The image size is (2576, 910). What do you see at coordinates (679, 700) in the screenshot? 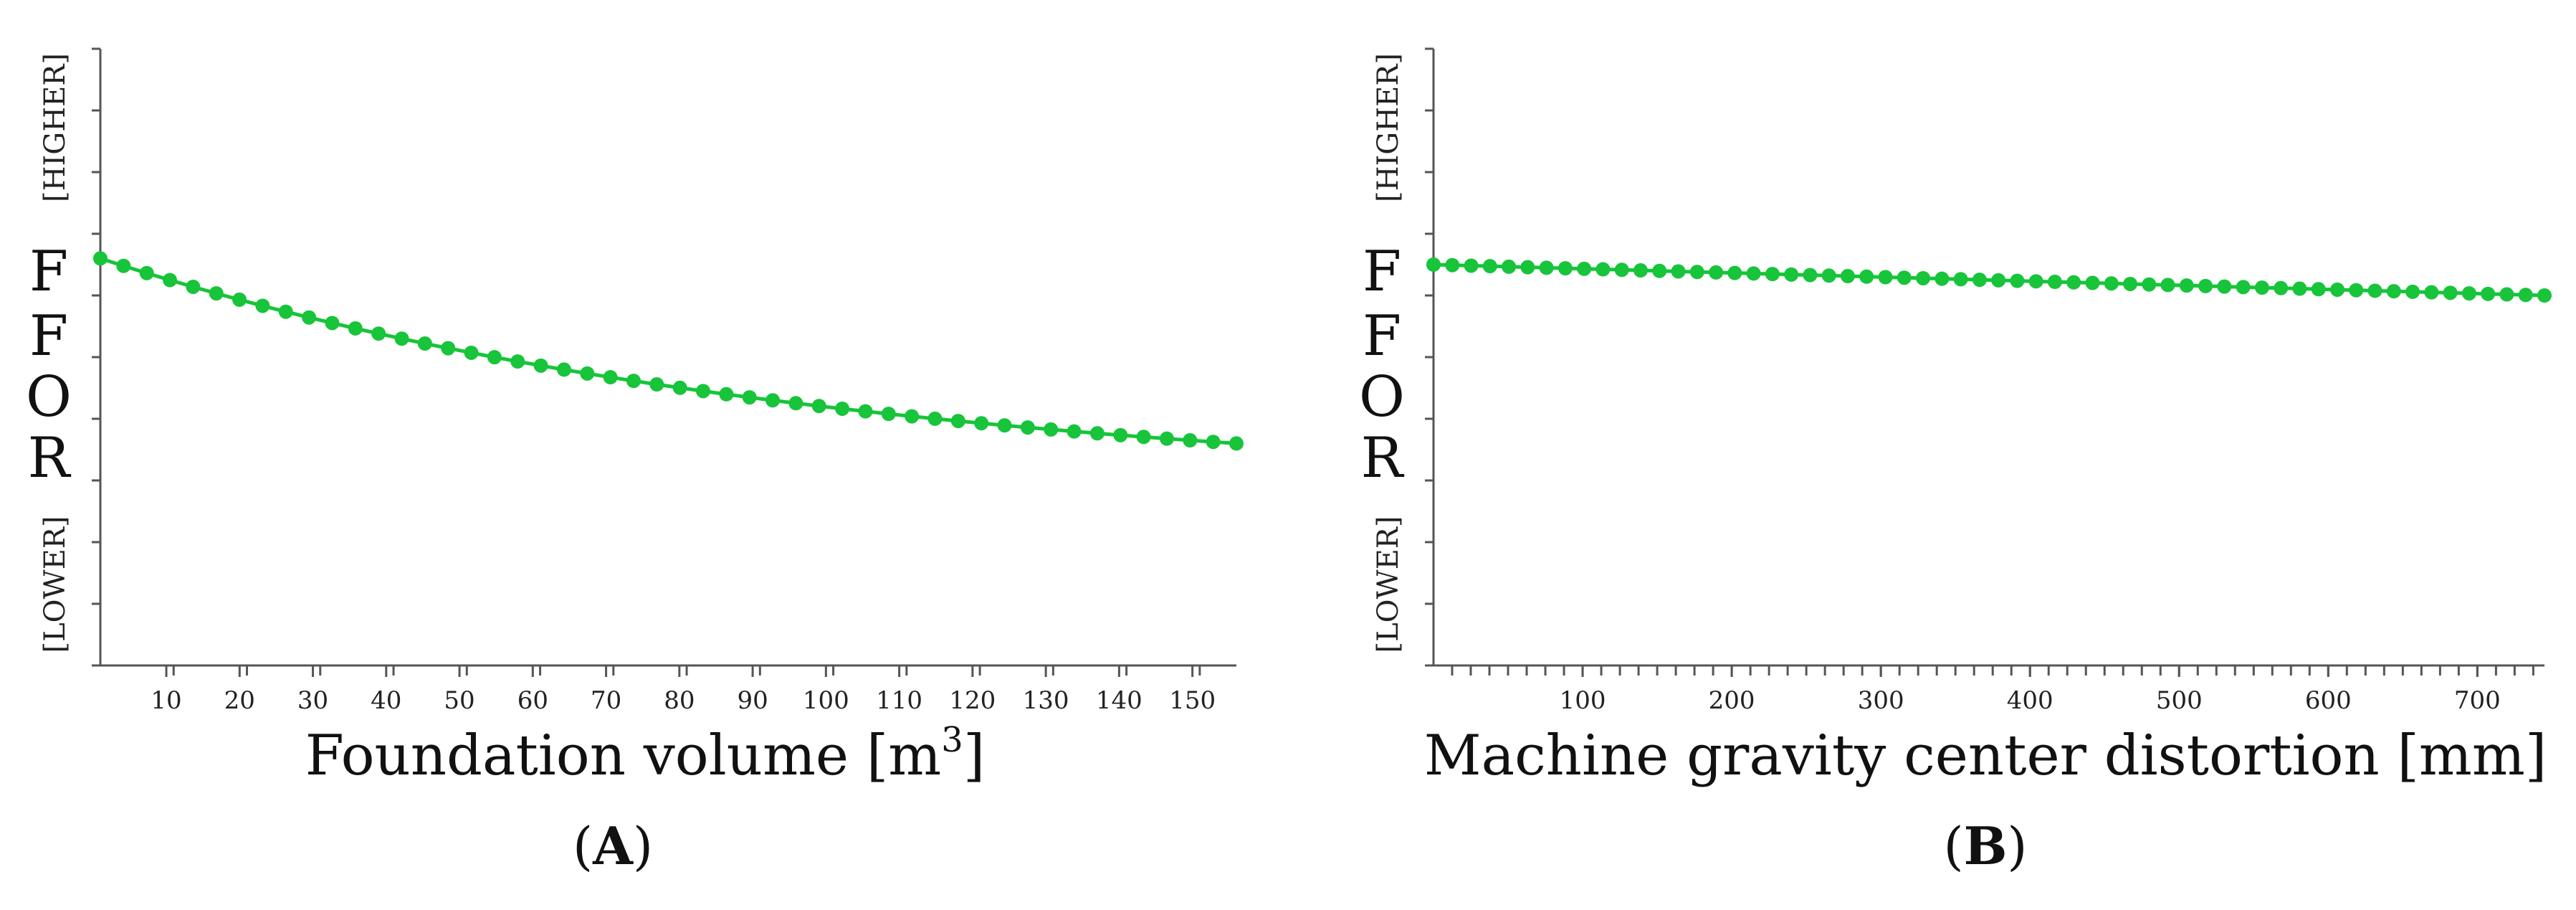
I see `x-tick-label: 80` at bounding box center [679, 700].